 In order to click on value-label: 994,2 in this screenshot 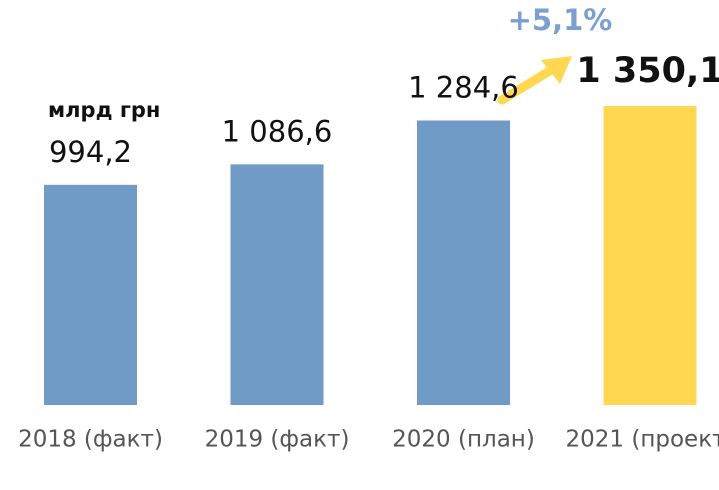, I will do `click(90, 152)`.